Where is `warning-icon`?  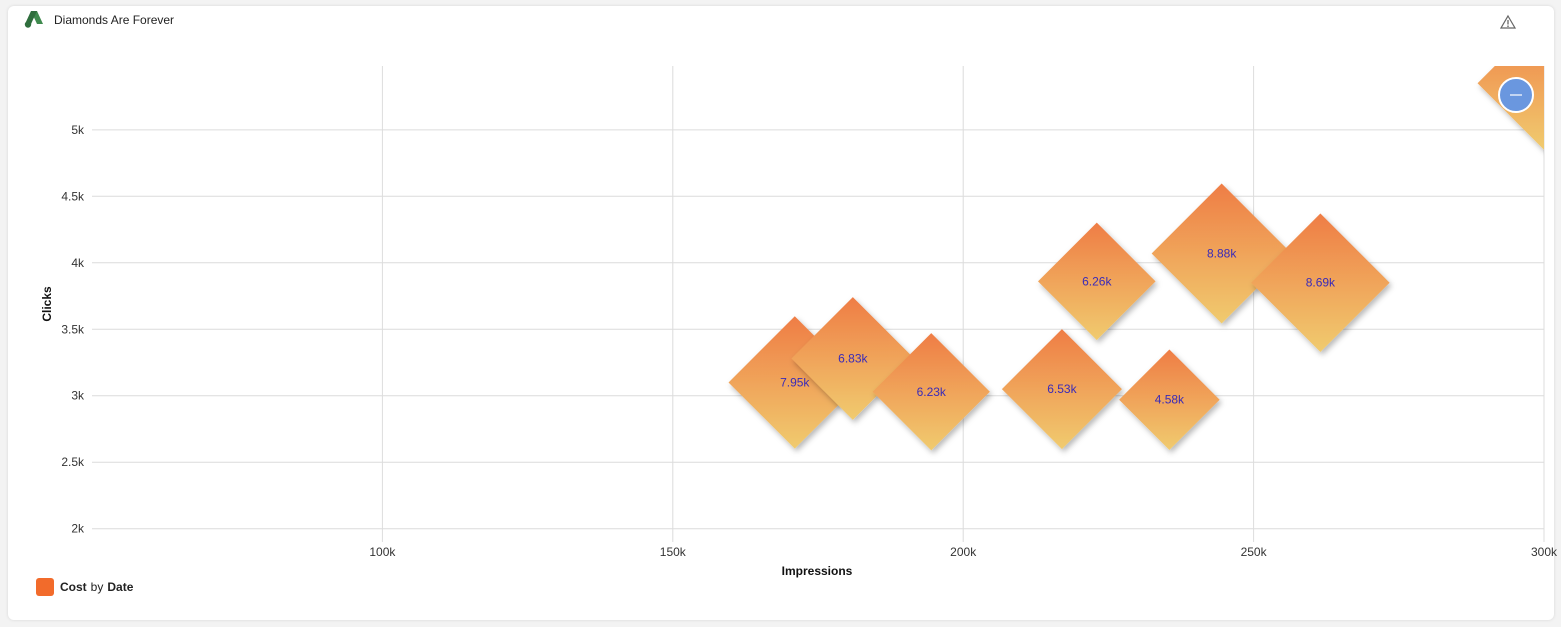
warning-icon is located at coordinates (1508, 22).